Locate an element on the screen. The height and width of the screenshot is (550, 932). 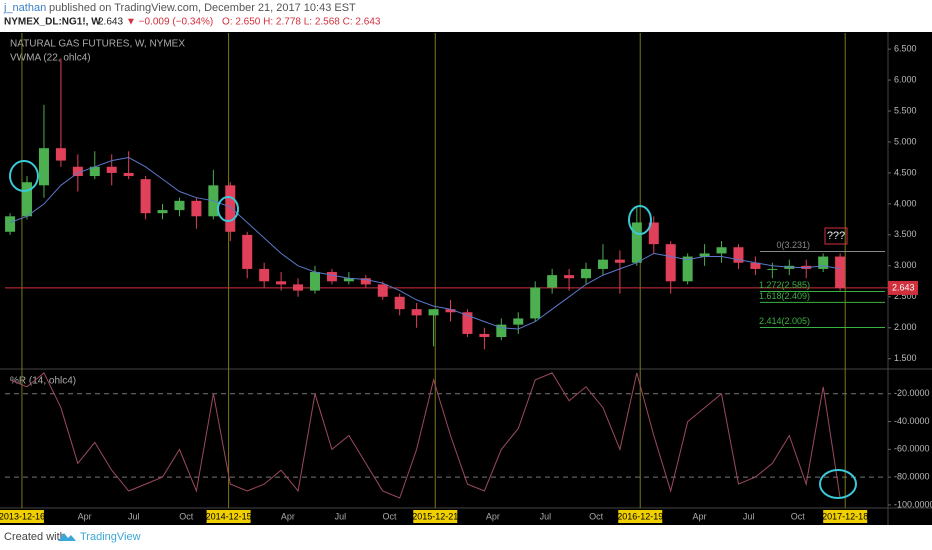
y-tick-label: 3.500 is located at coordinates (905, 234).